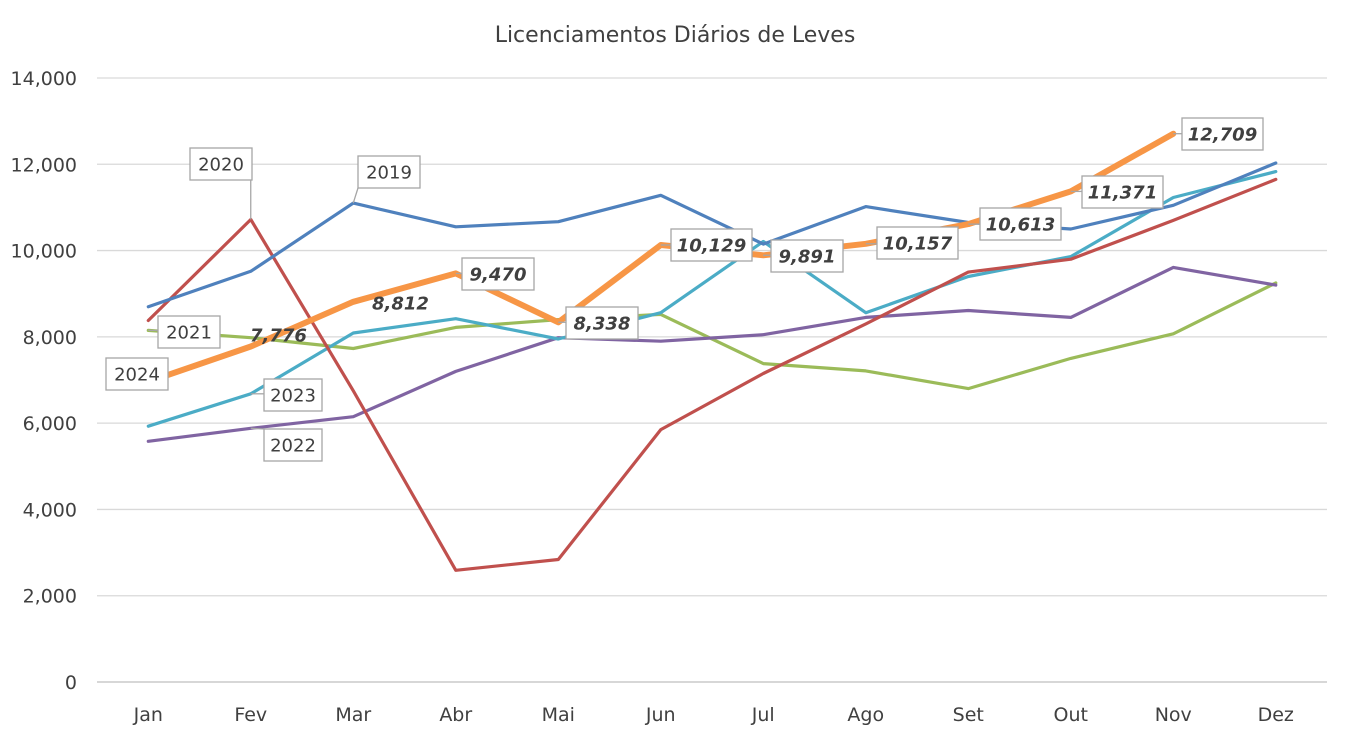 This screenshot has width=1350, height=742. I want to click on data-label-text: 10,613, so click(1020, 225).